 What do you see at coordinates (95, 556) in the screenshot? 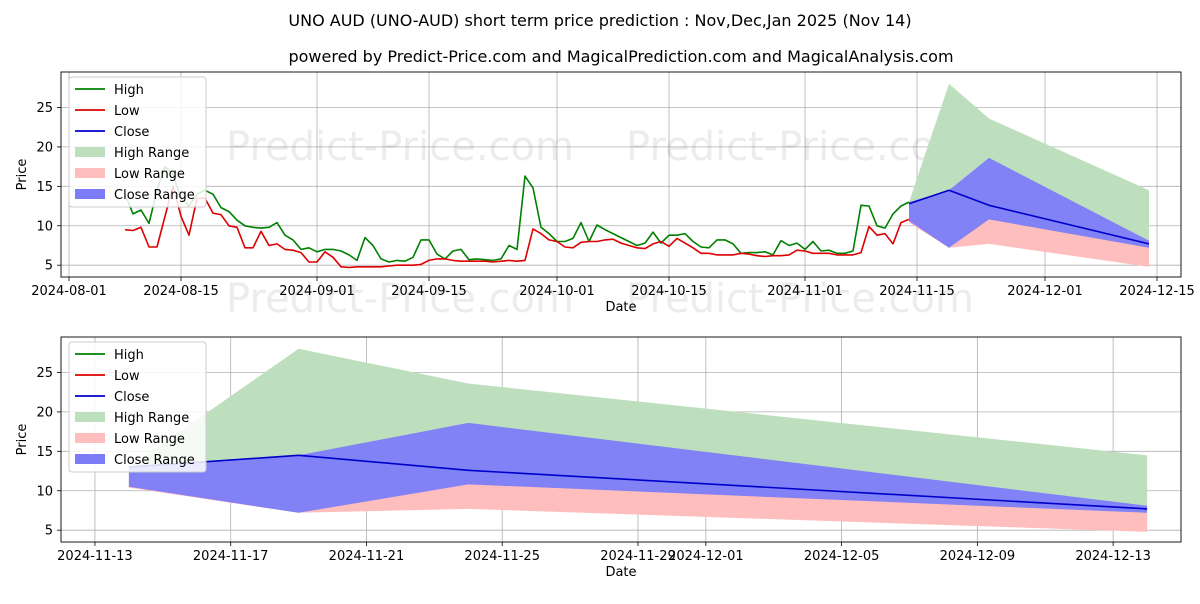
I see `forecast-xtick-label: 2024-11-13` at bounding box center [95, 556].